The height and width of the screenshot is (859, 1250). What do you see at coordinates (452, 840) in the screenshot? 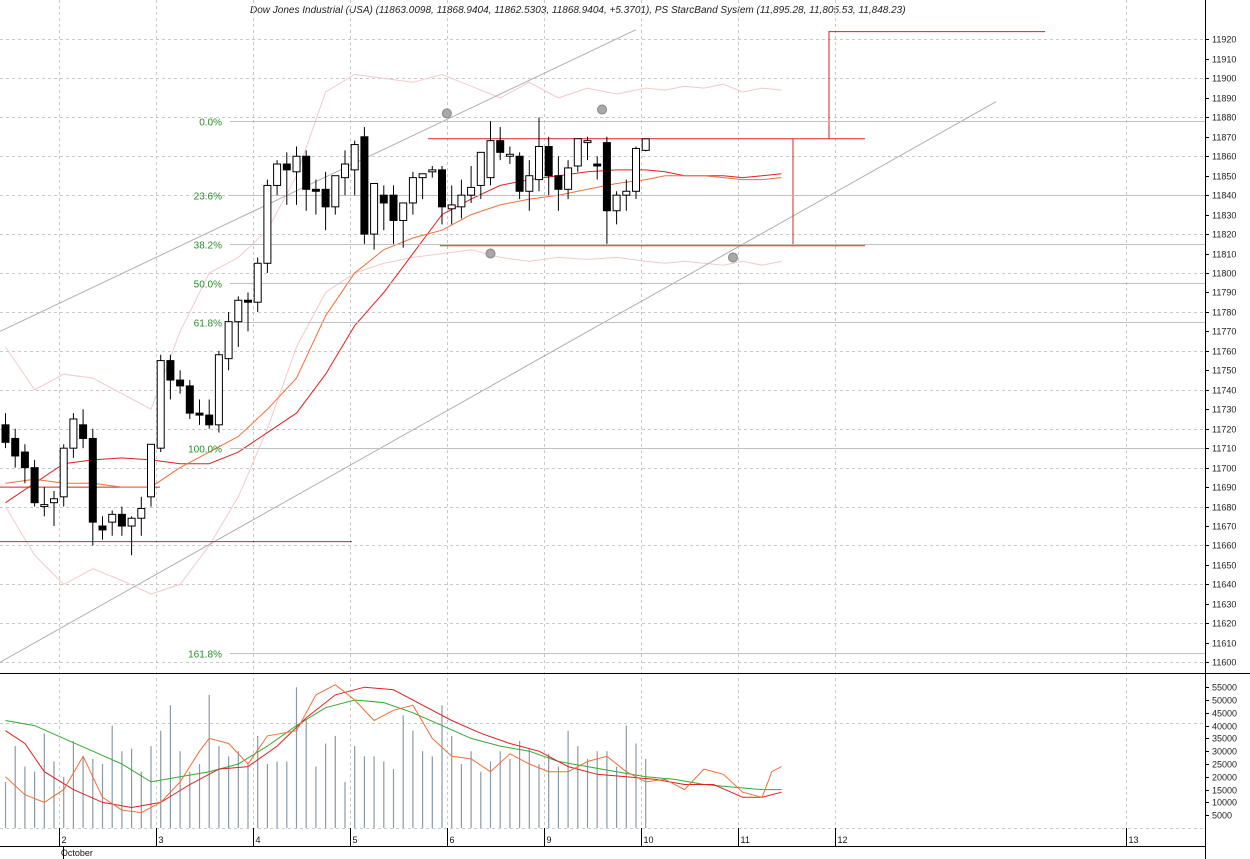
I see `date-tick-label: 6` at bounding box center [452, 840].